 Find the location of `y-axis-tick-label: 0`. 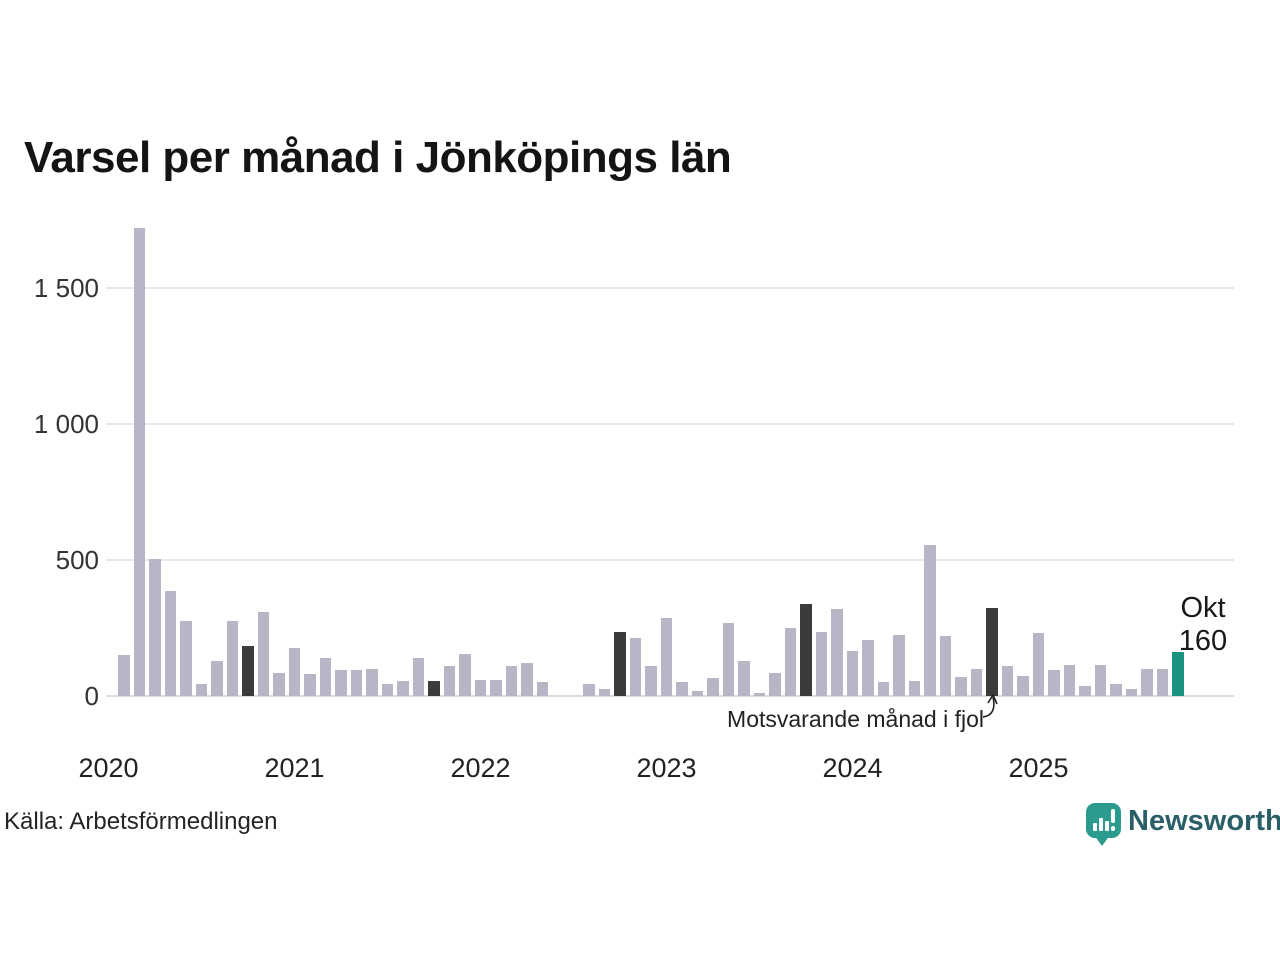

y-axis-tick-label: 0 is located at coordinates (91, 696).